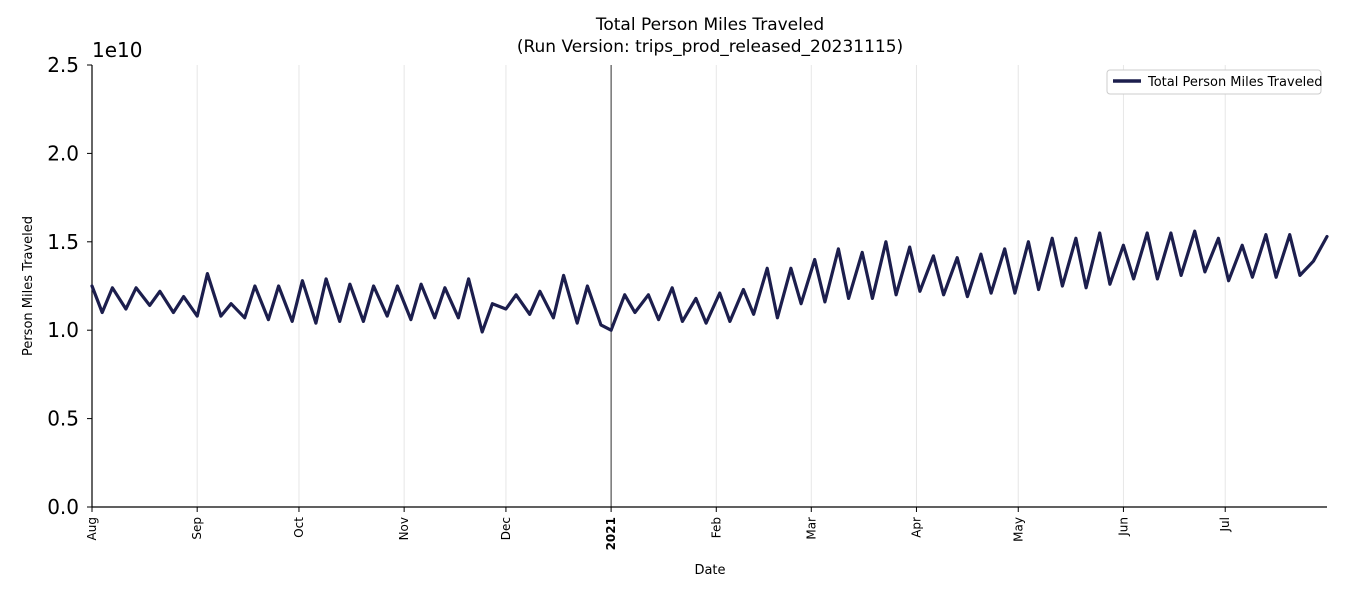 The width and height of the screenshot is (1350, 600). What do you see at coordinates (1225, 524) in the screenshot?
I see `x-tick-label: Jul` at bounding box center [1225, 524].